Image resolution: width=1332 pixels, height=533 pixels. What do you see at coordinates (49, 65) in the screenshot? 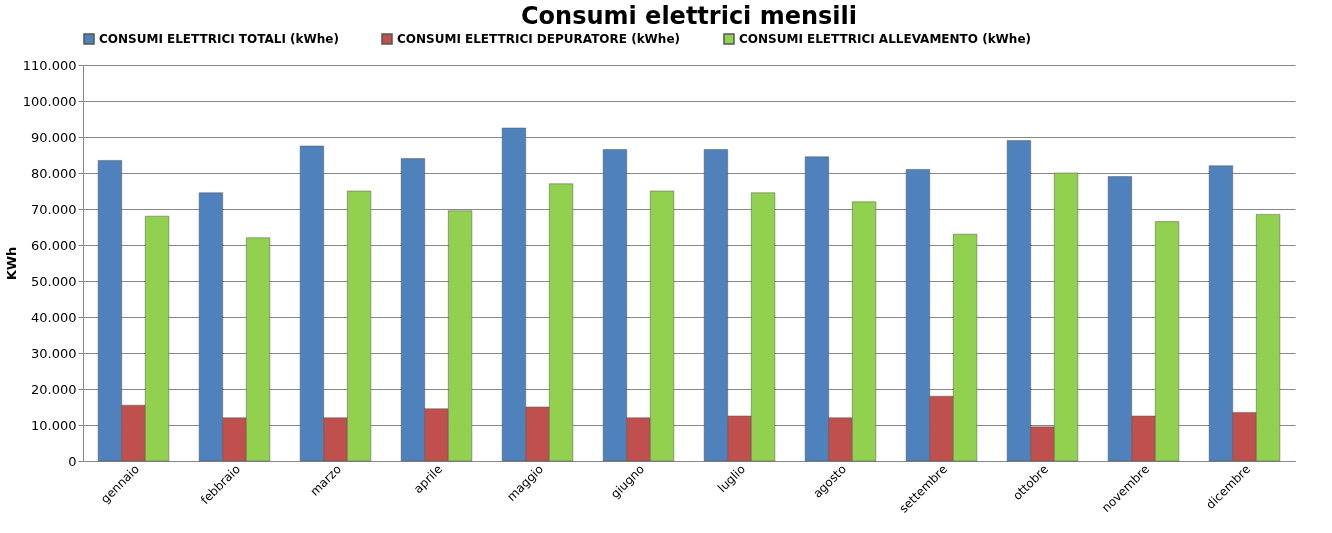
I see `y-tick-label: 110.000` at bounding box center [49, 65].